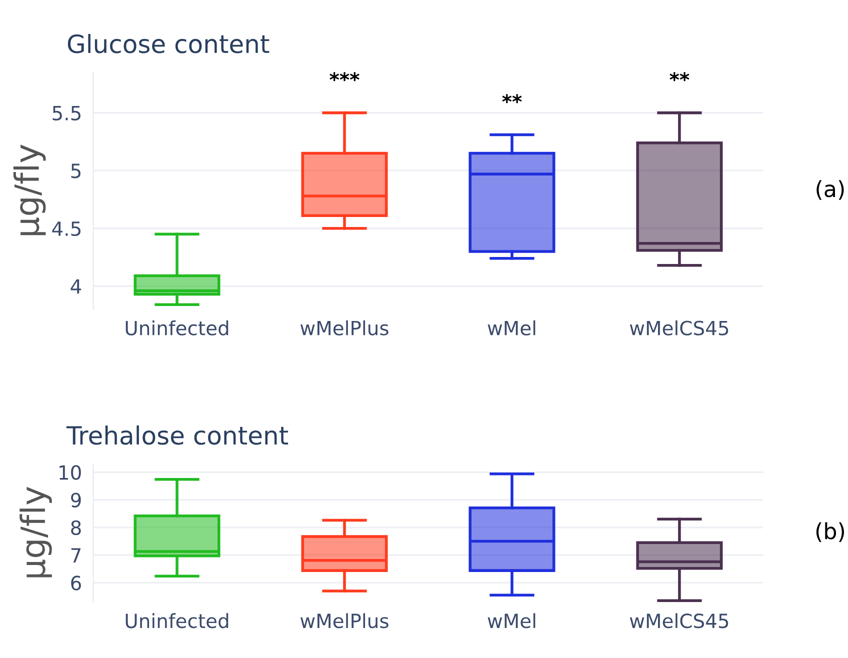 The height and width of the screenshot is (658, 848). I want to click on text: (a), so click(830, 190).